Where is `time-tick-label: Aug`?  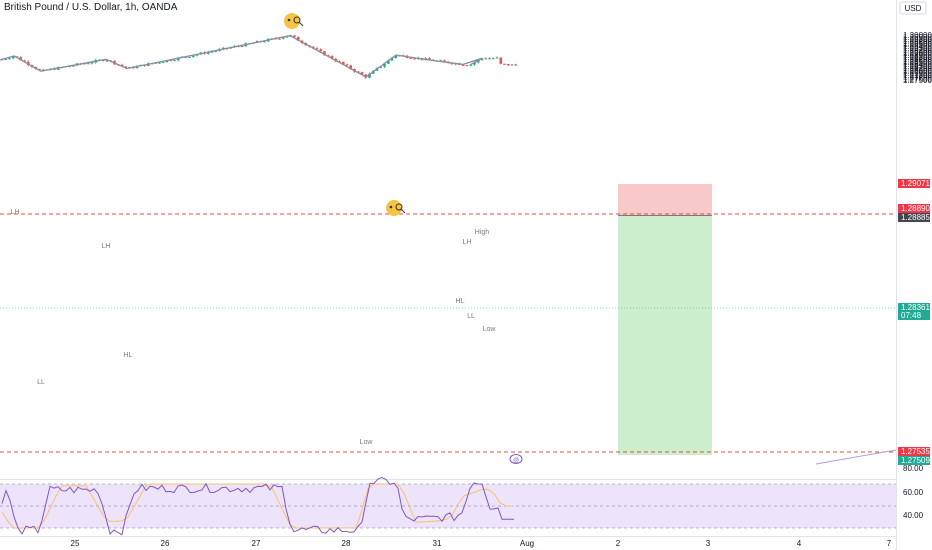
time-tick-label: Aug is located at coordinates (527, 543).